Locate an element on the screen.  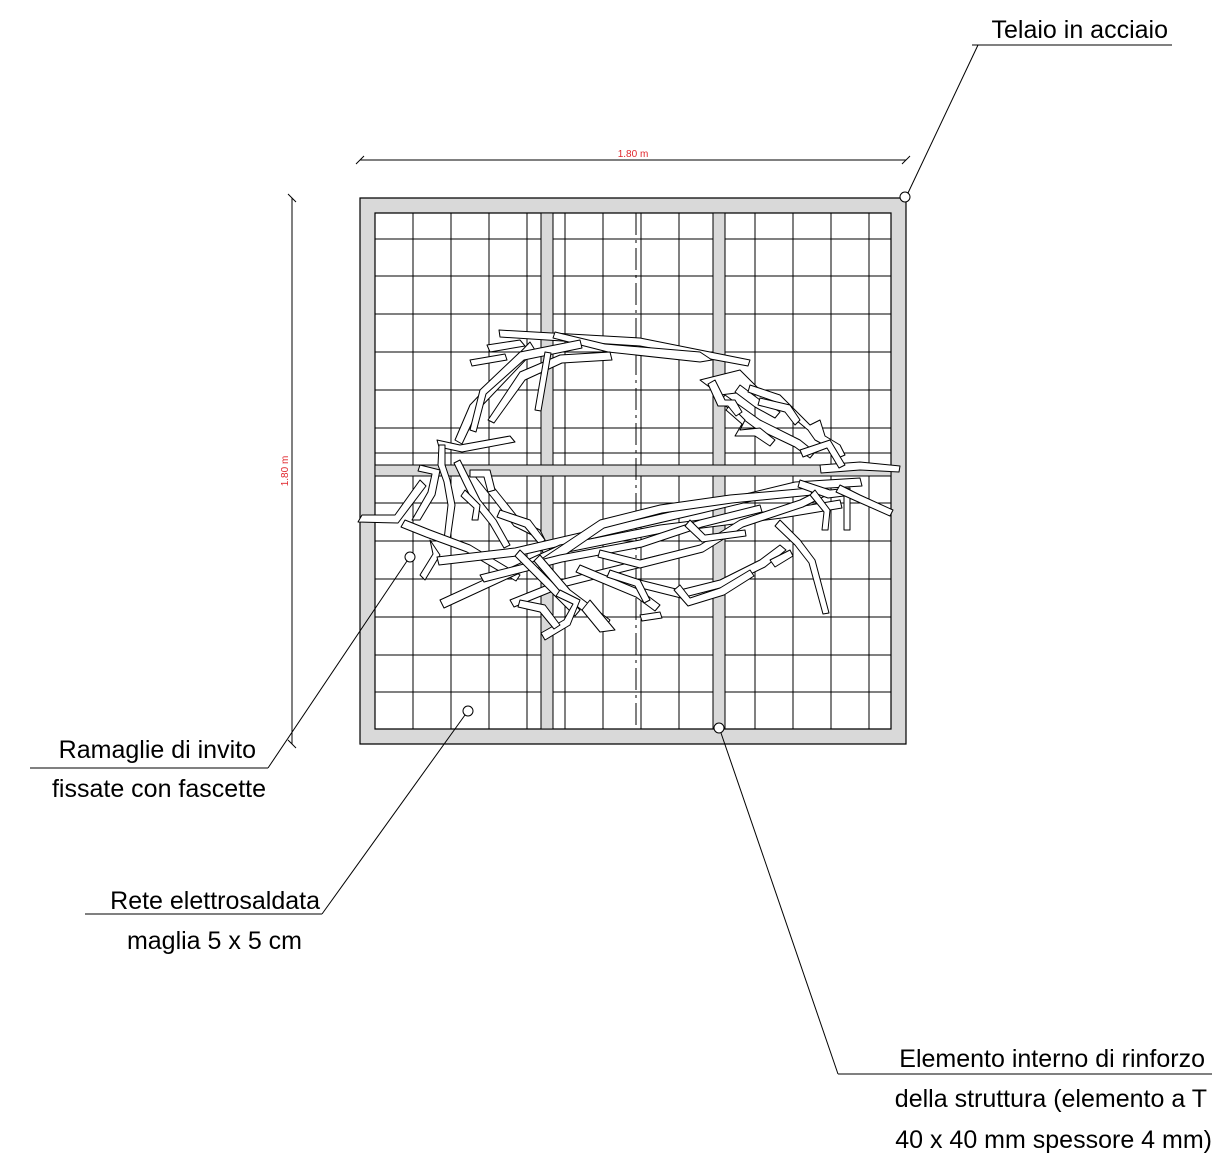
reinforcement-bar-horizontal is located at coordinates (633, 470).